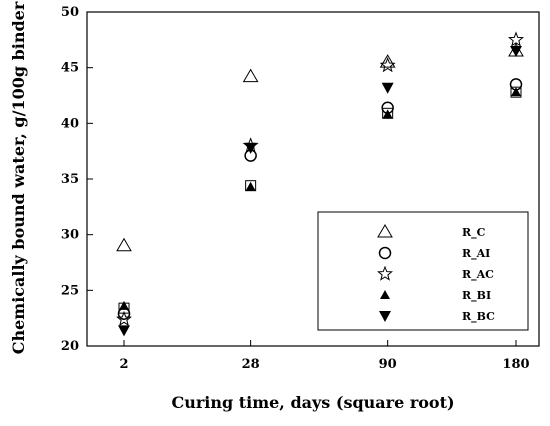 This screenshot has height=426, width=550. I want to click on legend-label: R_AC, so click(478, 275).